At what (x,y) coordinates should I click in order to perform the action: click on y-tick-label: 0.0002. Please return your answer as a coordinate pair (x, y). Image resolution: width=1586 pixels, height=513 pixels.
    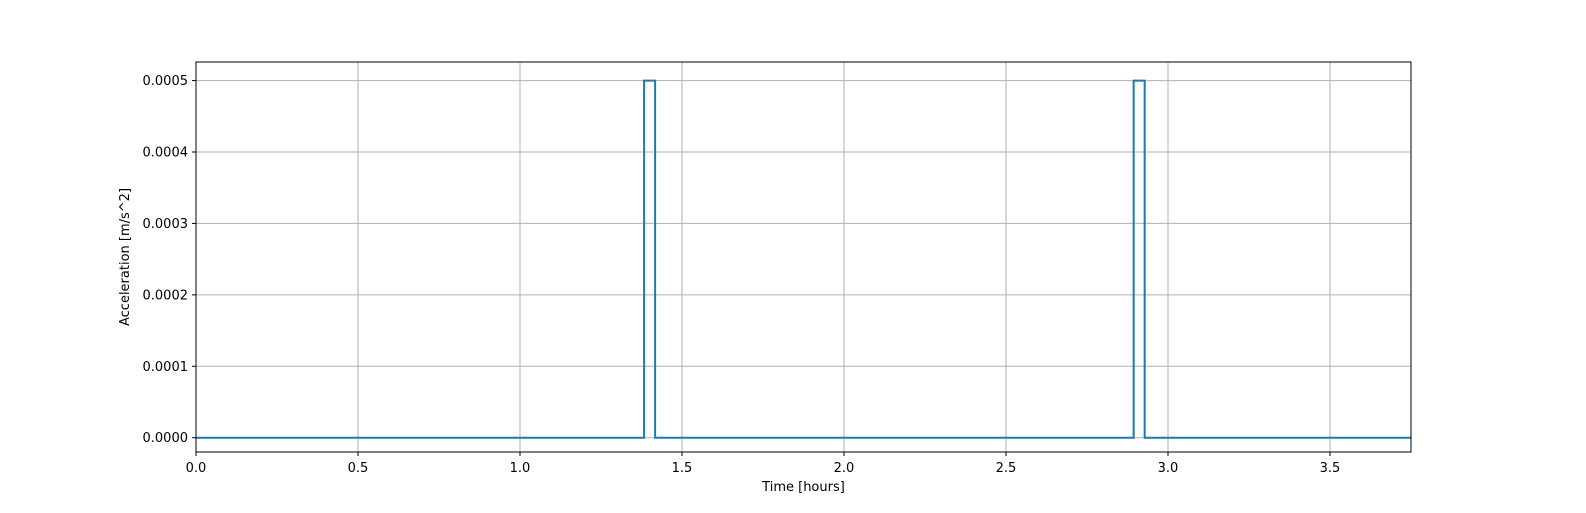
    Looking at the image, I should click on (166, 295).